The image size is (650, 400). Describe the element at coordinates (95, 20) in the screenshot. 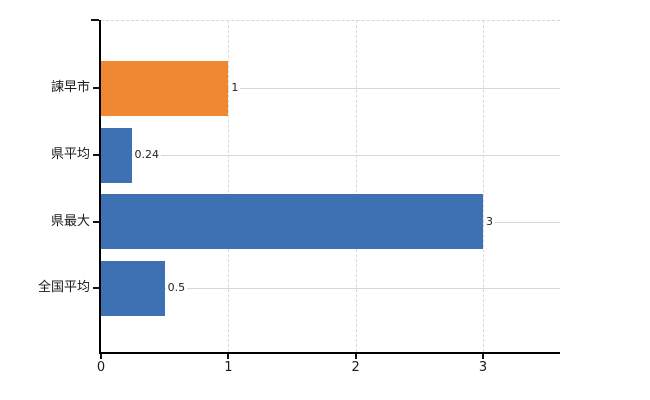

I see `y-axis-end-tick` at that location.